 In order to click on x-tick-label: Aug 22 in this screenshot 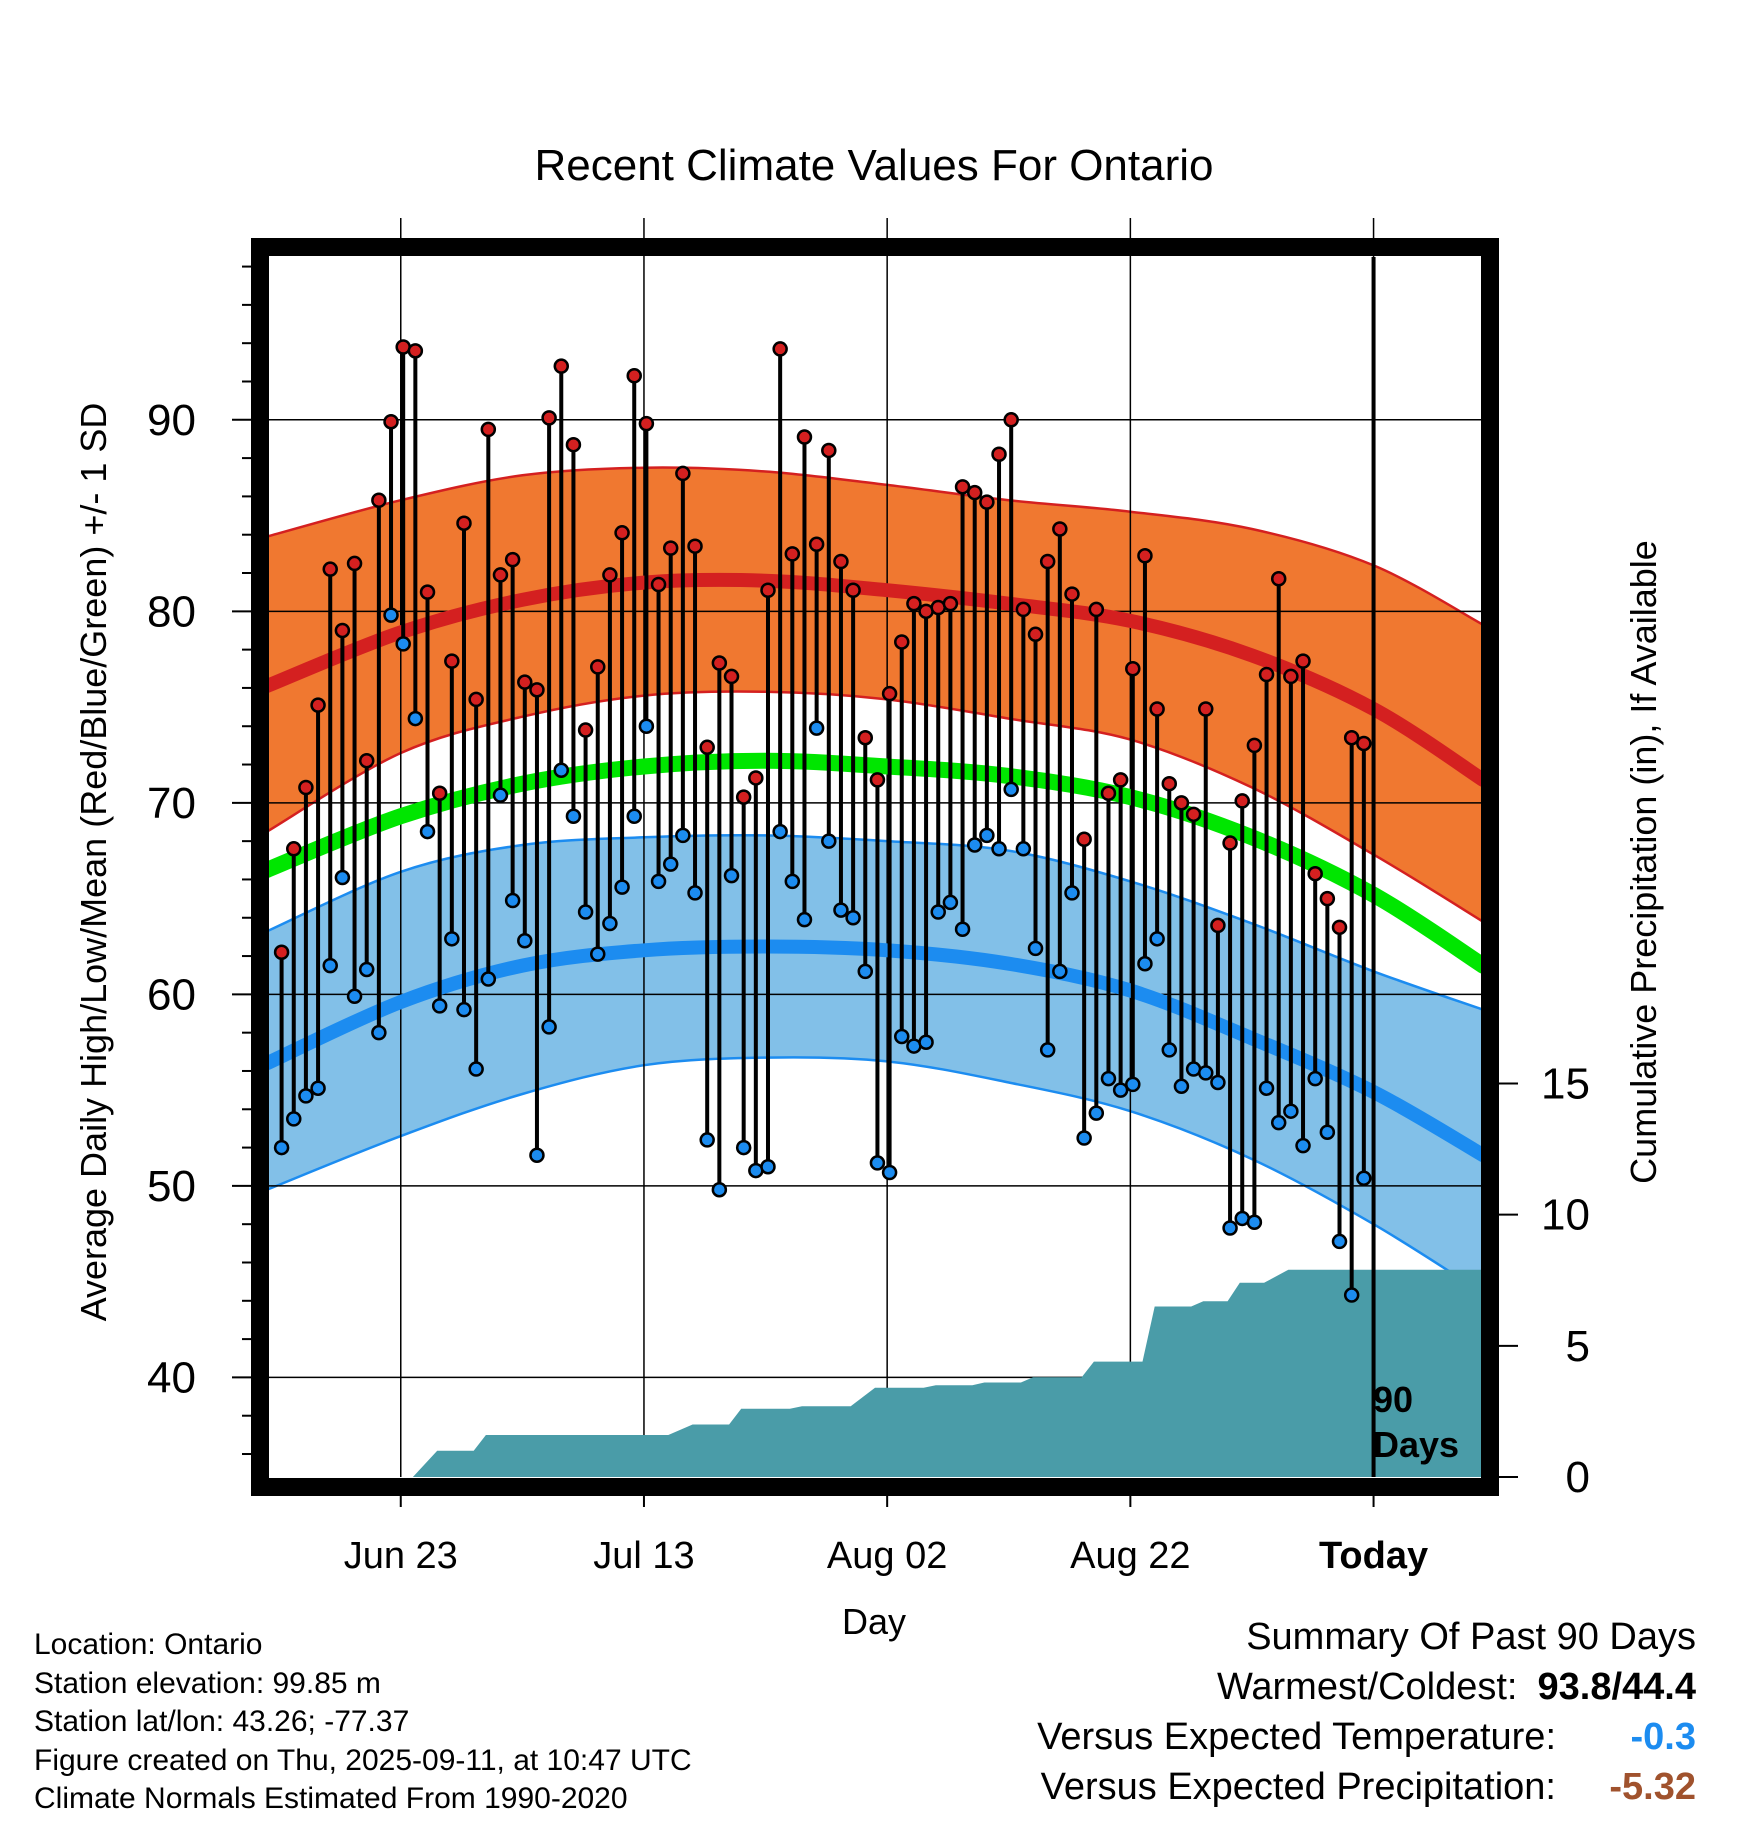, I will do `click(1130, 1556)`.